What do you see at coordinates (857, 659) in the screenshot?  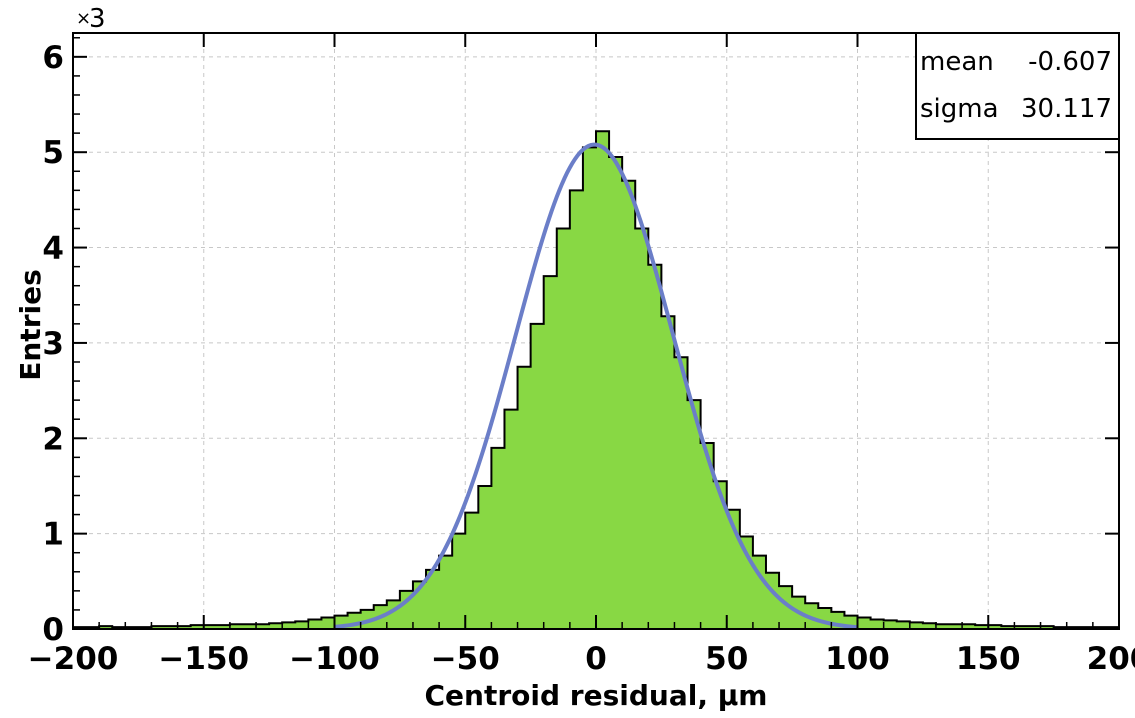 I see `x-tick-label: 100` at bounding box center [857, 659].